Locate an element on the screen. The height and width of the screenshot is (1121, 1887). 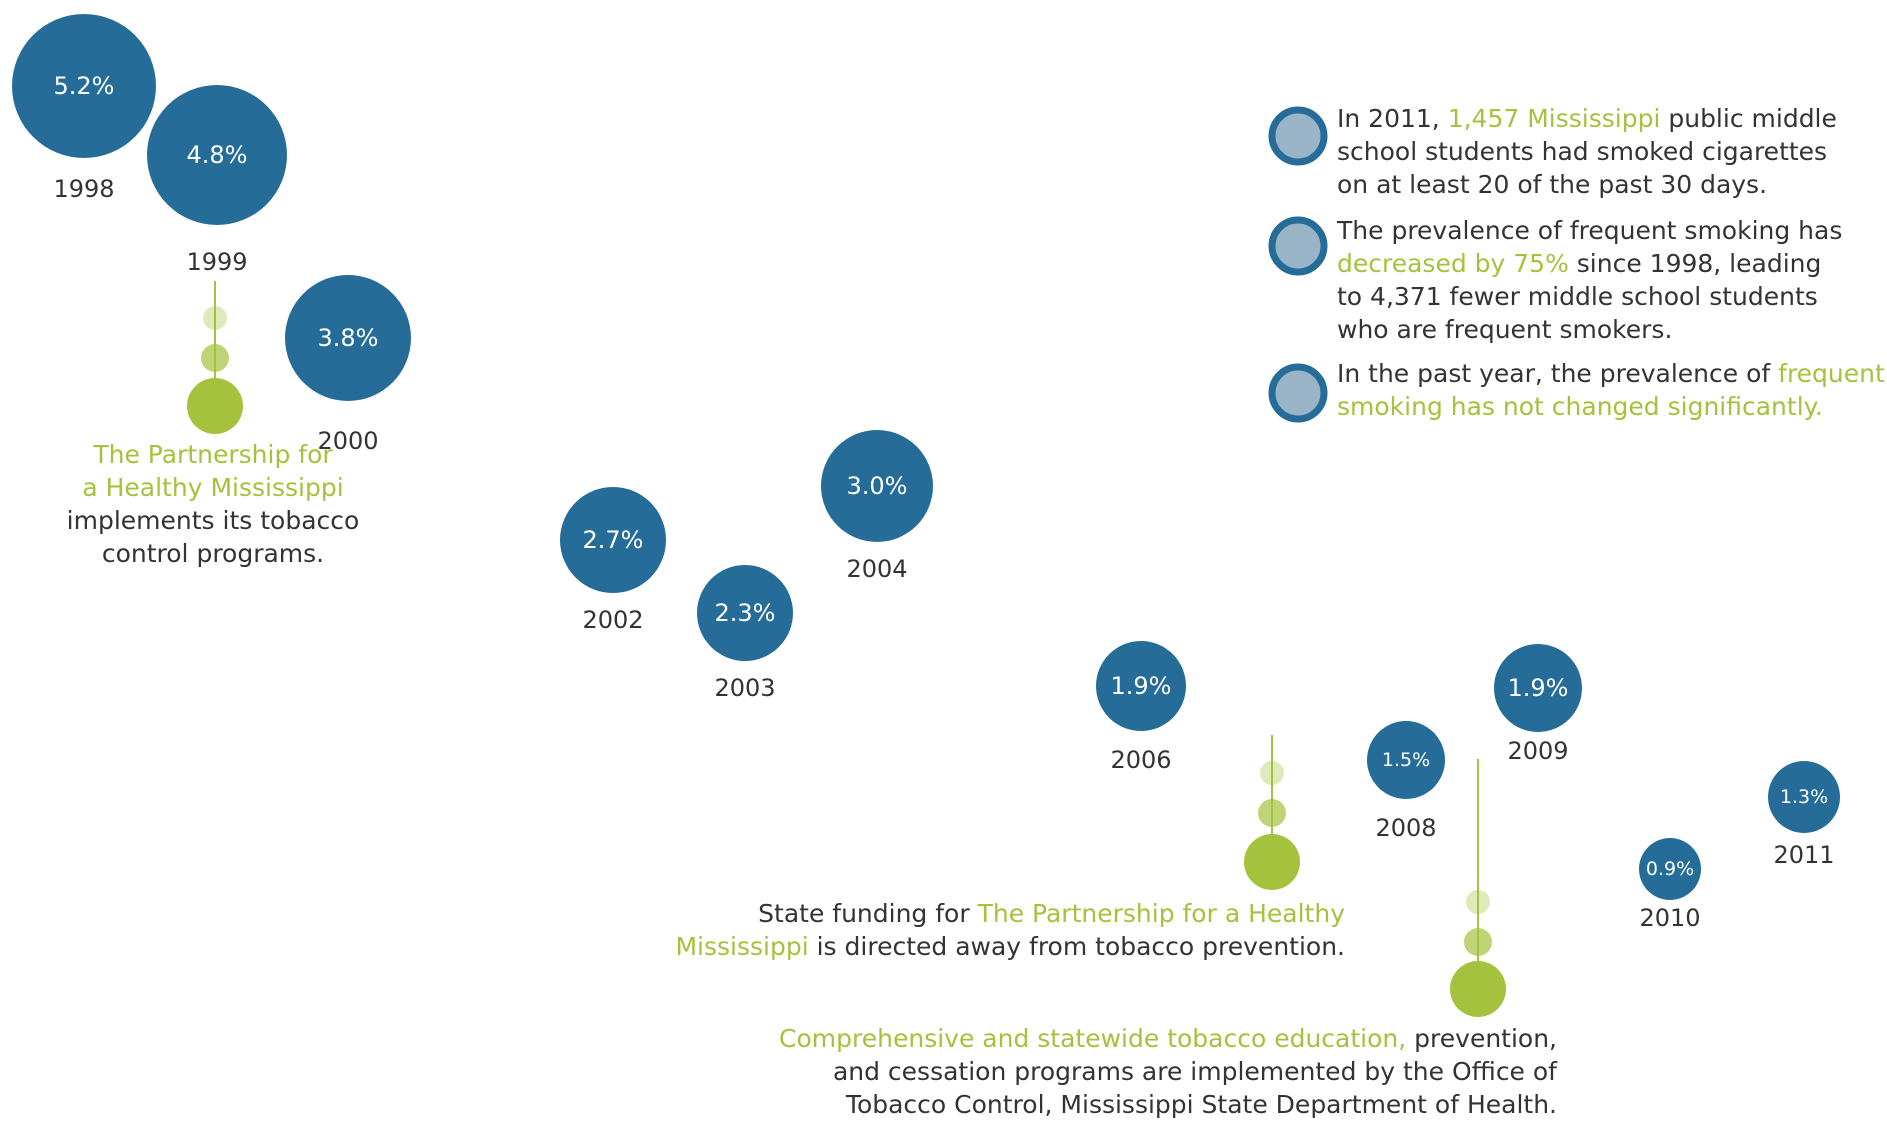
annotation-2009-seg-2: prevention, is located at coordinates (1481, 1038).